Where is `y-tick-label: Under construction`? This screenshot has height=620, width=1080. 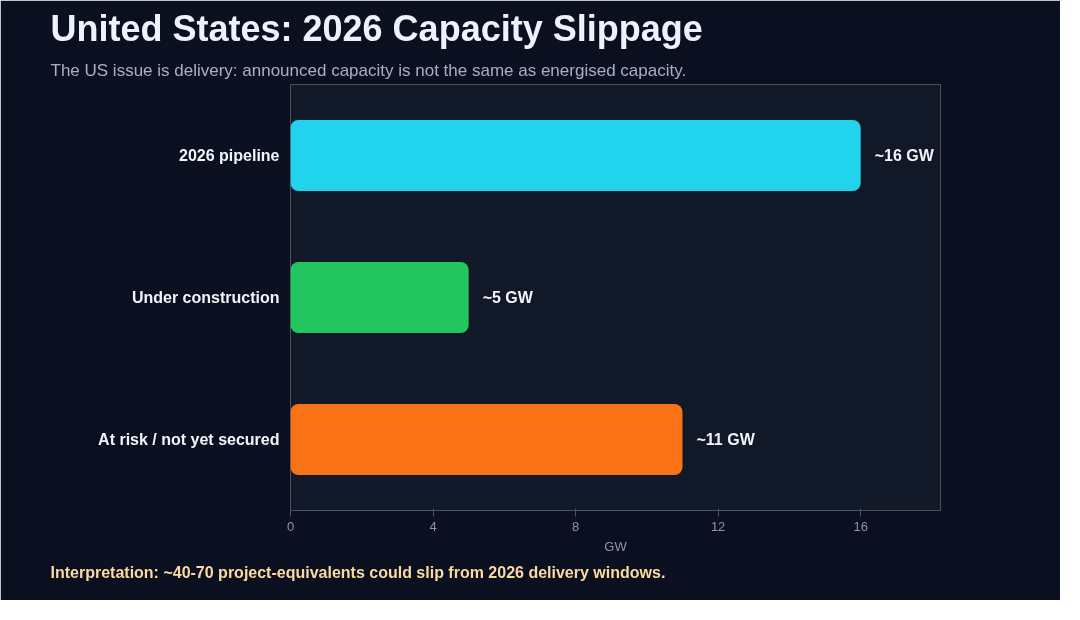
y-tick-label: Under construction is located at coordinates (205, 297).